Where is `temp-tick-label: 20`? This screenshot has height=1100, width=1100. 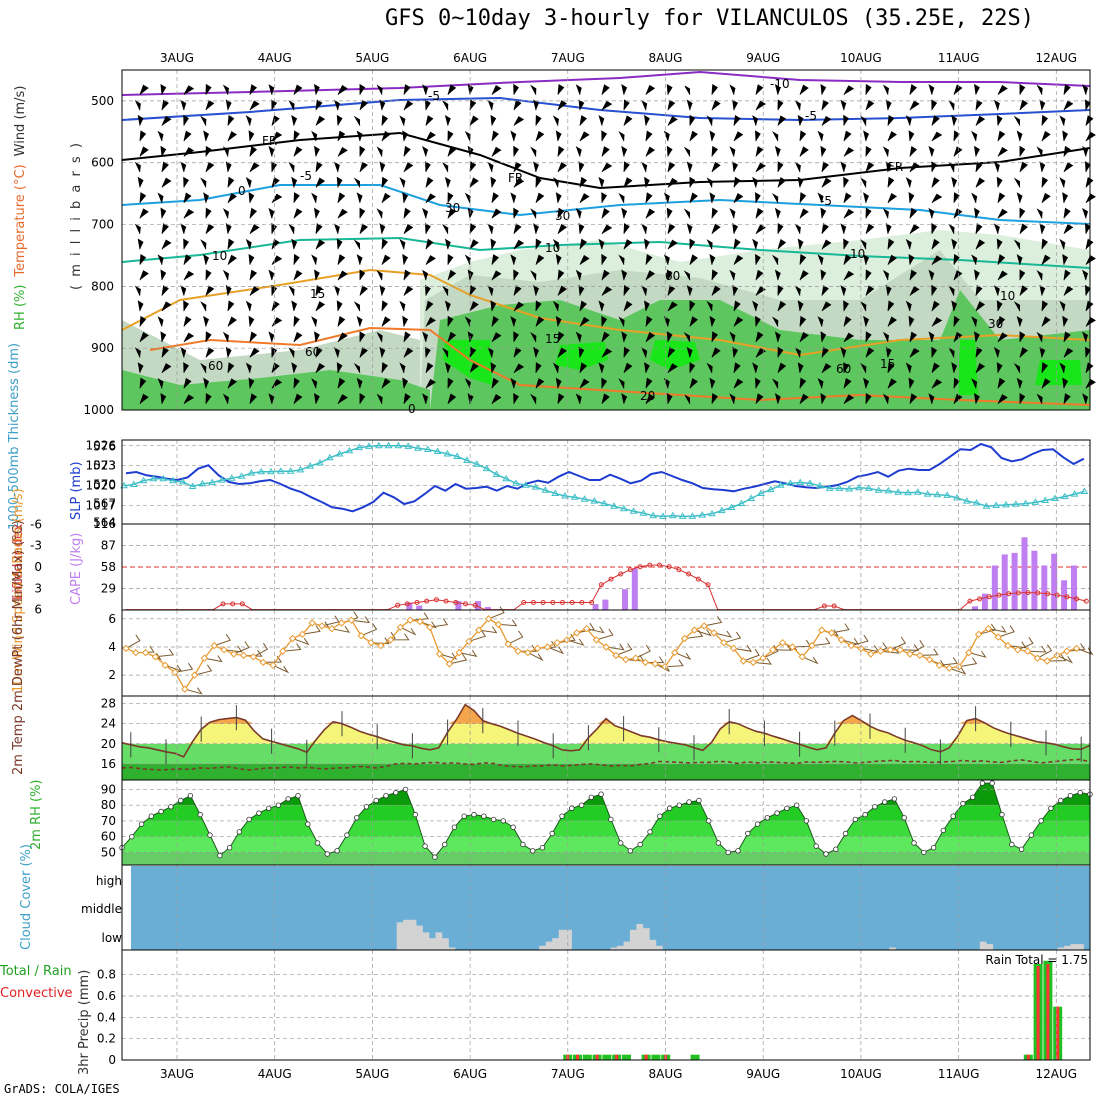 temp-tick-label: 20 is located at coordinates (108, 744).